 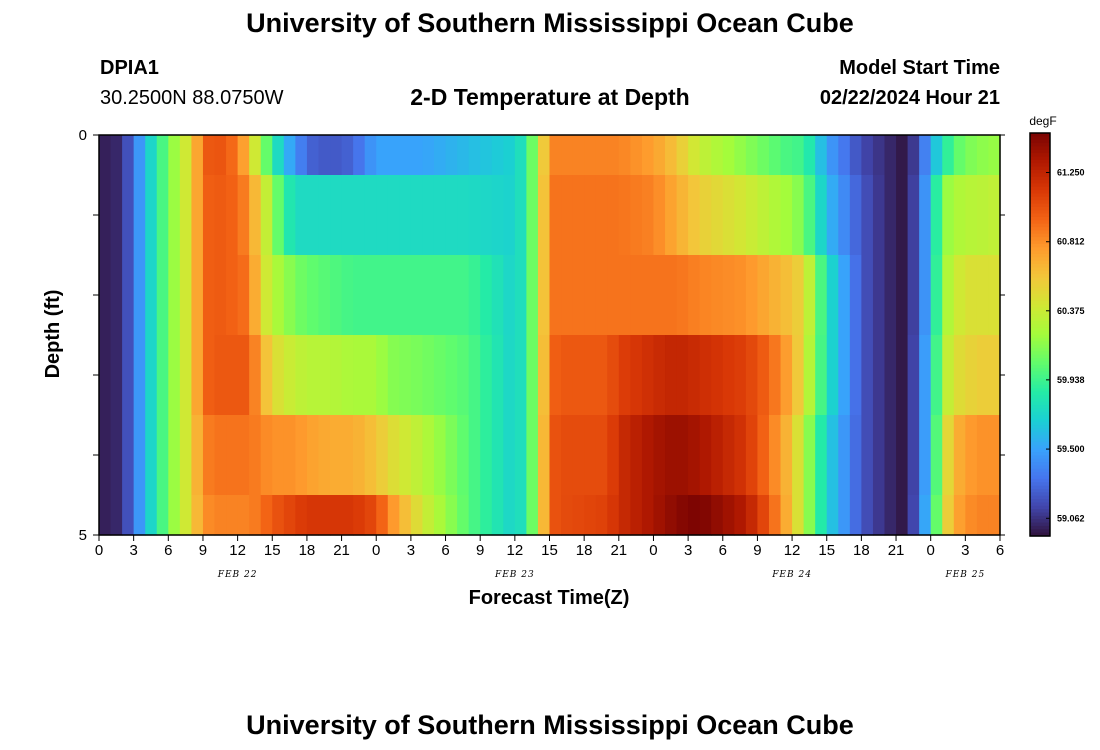 What do you see at coordinates (376, 550) in the screenshot?
I see `x-tick-label: 0` at bounding box center [376, 550].